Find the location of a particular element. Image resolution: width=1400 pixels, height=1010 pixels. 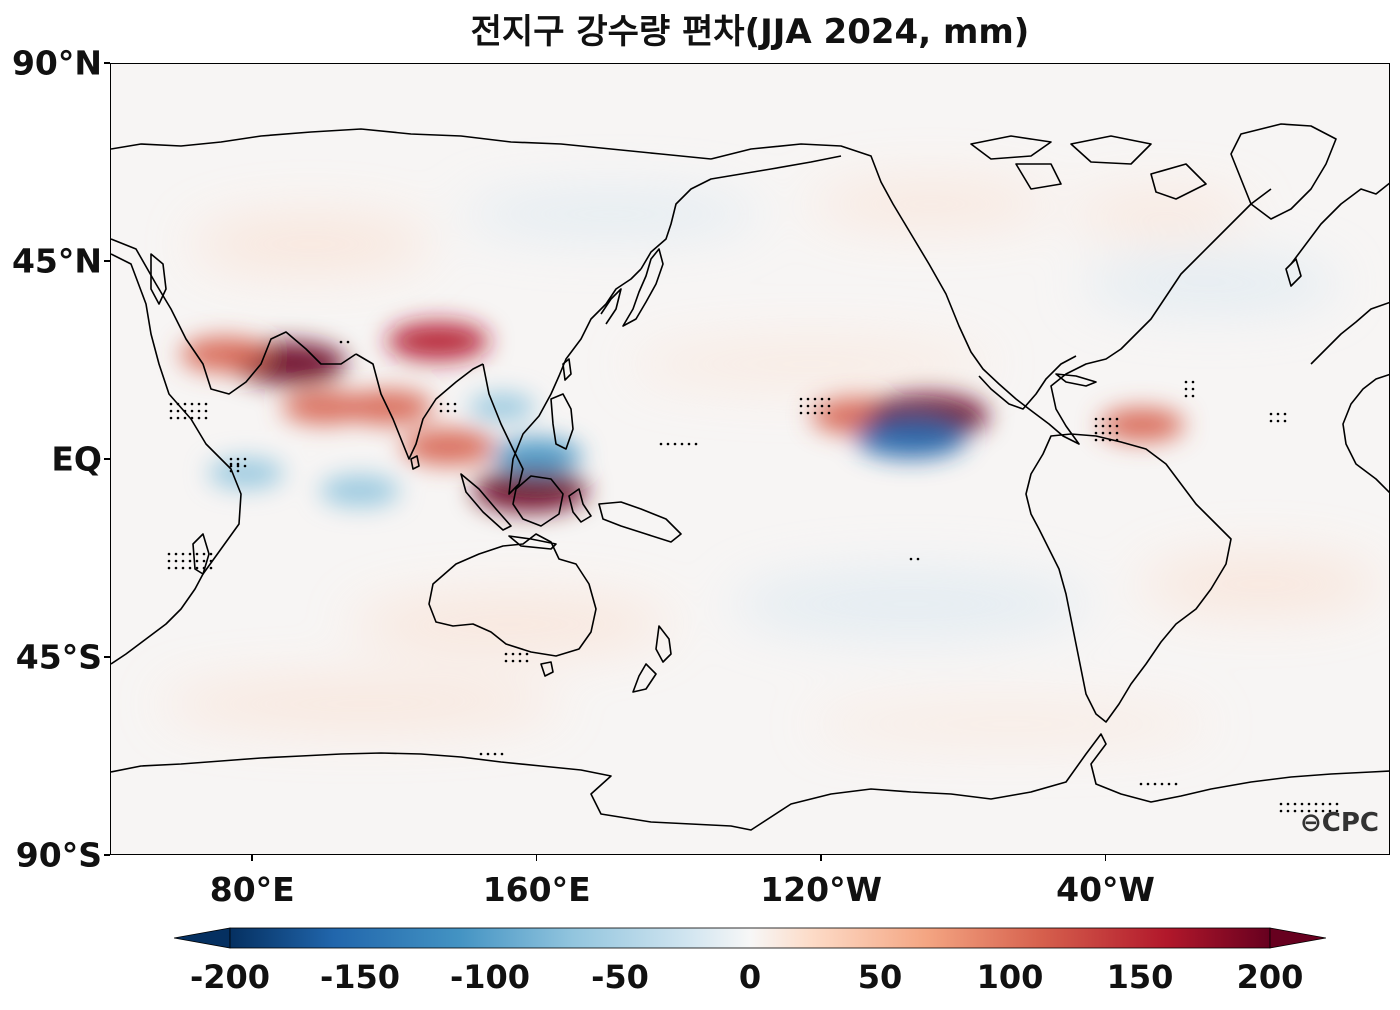

coast-indochina is located at coordinates (562, 381).